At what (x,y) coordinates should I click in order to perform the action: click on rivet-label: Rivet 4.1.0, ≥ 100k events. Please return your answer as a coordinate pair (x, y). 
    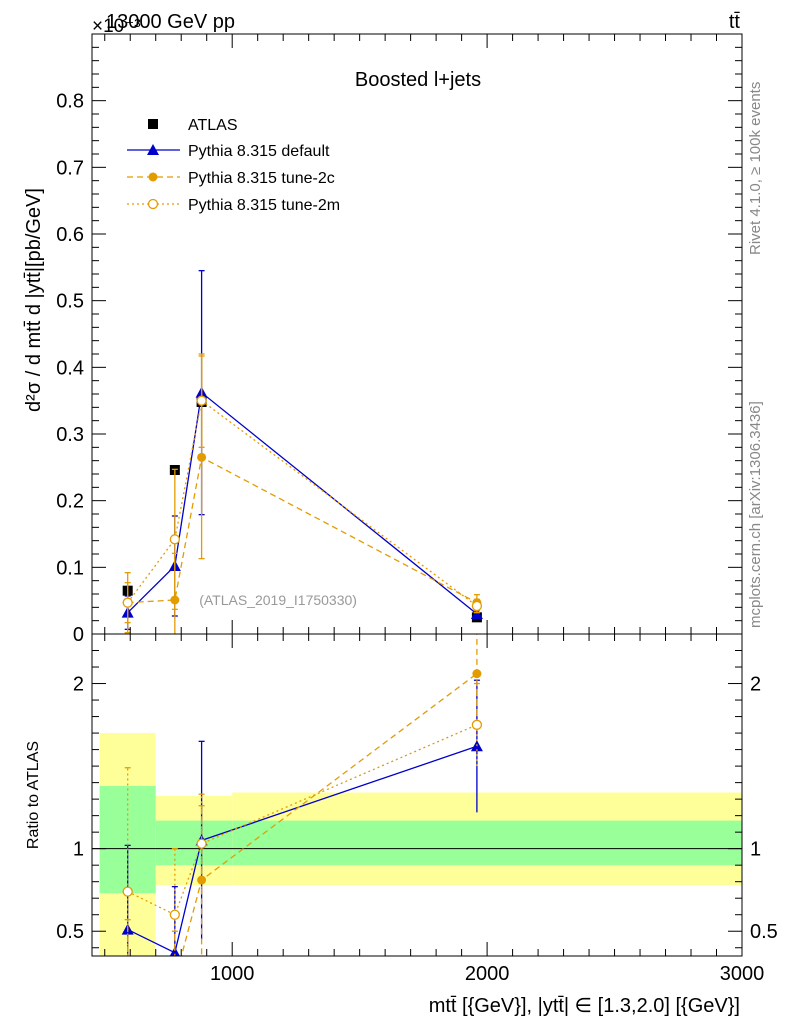
    Looking at the image, I should click on (755, 168).